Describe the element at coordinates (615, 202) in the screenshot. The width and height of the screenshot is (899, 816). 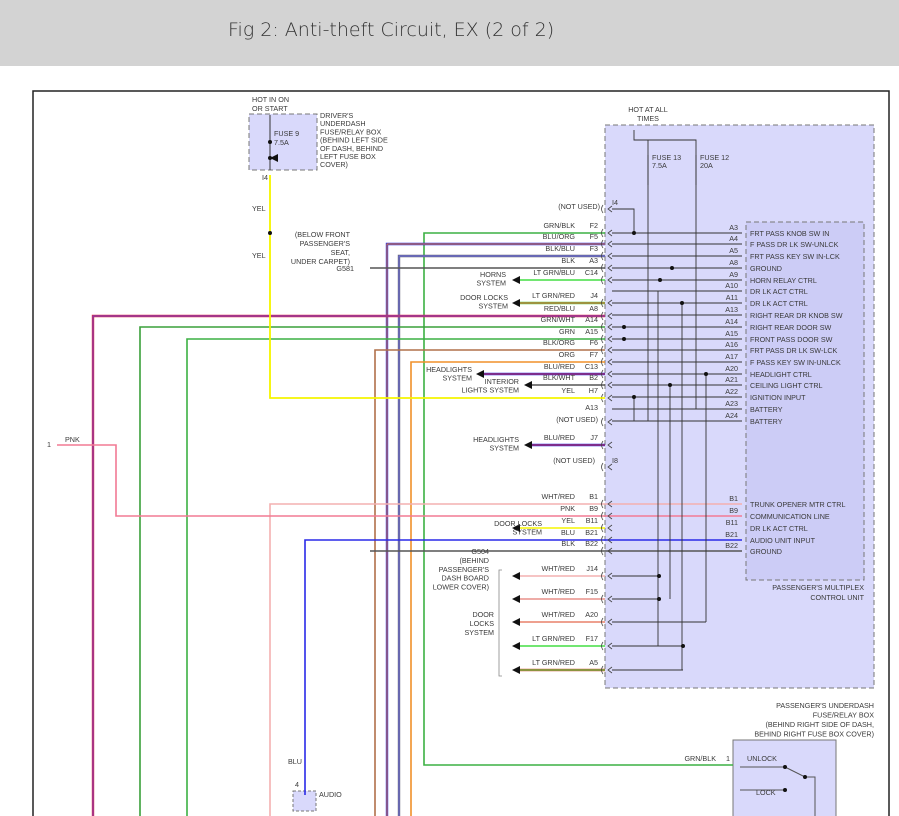
I see `connector-pin: I4` at that location.